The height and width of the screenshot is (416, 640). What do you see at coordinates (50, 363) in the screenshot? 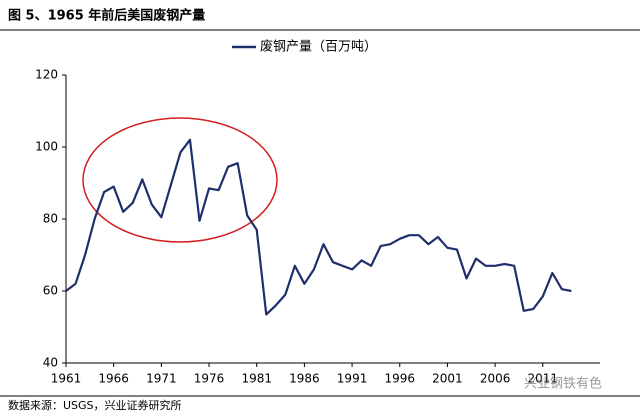
I see `y-tick-label: 40` at bounding box center [50, 363].